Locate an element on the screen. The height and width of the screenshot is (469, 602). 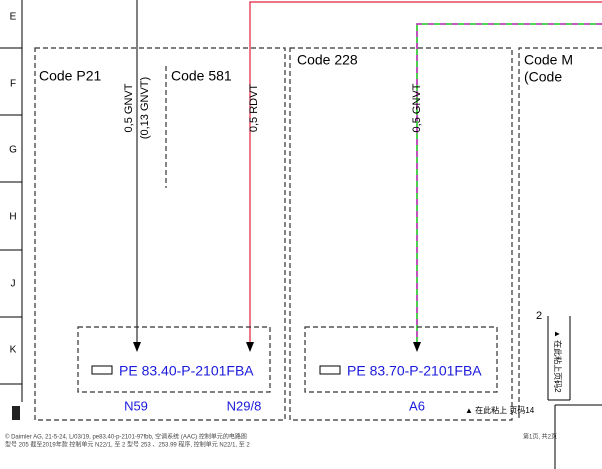
link: PE 83.40-P-2101FBA is located at coordinates (186, 371).